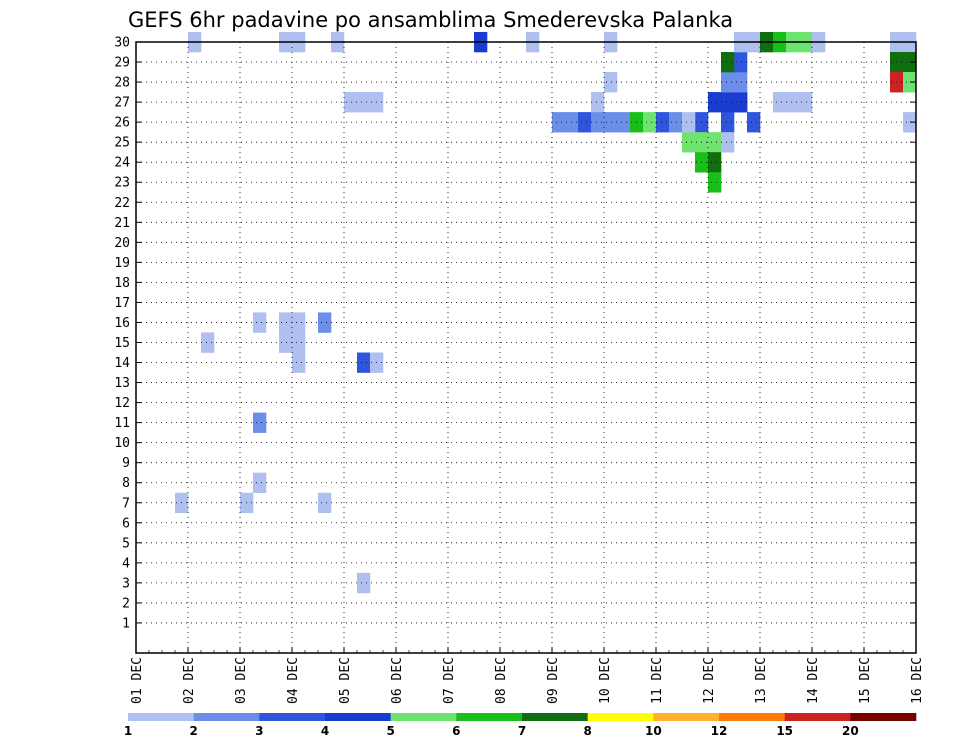  I want to click on y-tick-label-2: 2, so click(126, 603).